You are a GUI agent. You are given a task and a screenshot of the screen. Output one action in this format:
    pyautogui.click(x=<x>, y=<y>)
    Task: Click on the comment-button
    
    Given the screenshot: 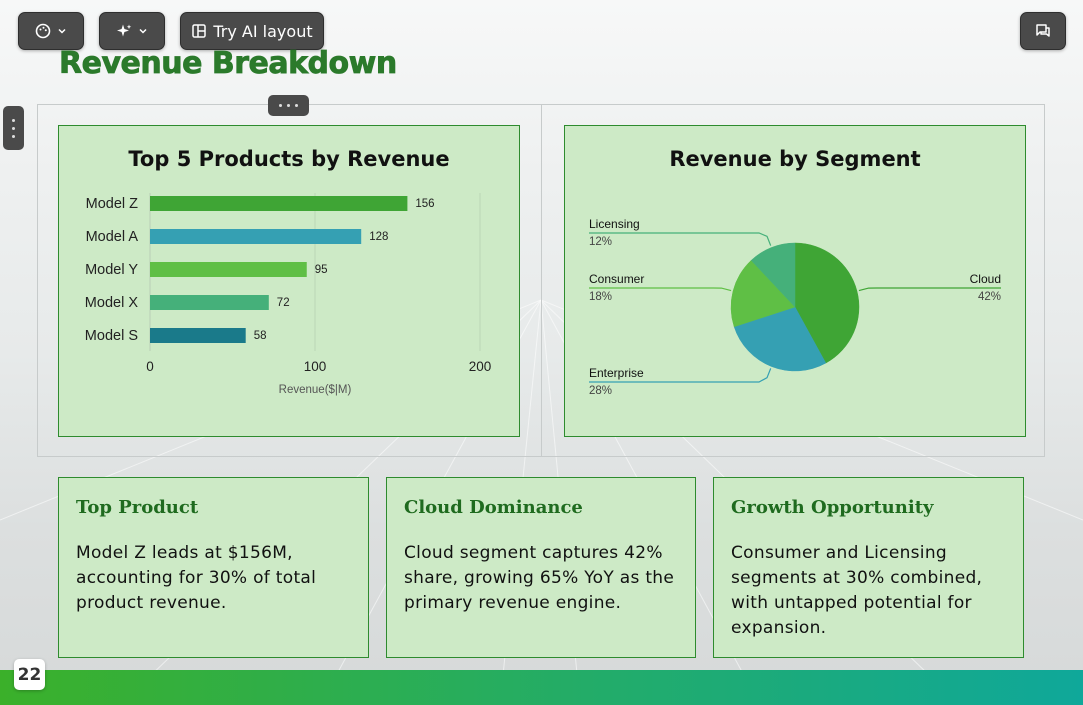 What is the action you would take?
    pyautogui.click(x=1043, y=31)
    